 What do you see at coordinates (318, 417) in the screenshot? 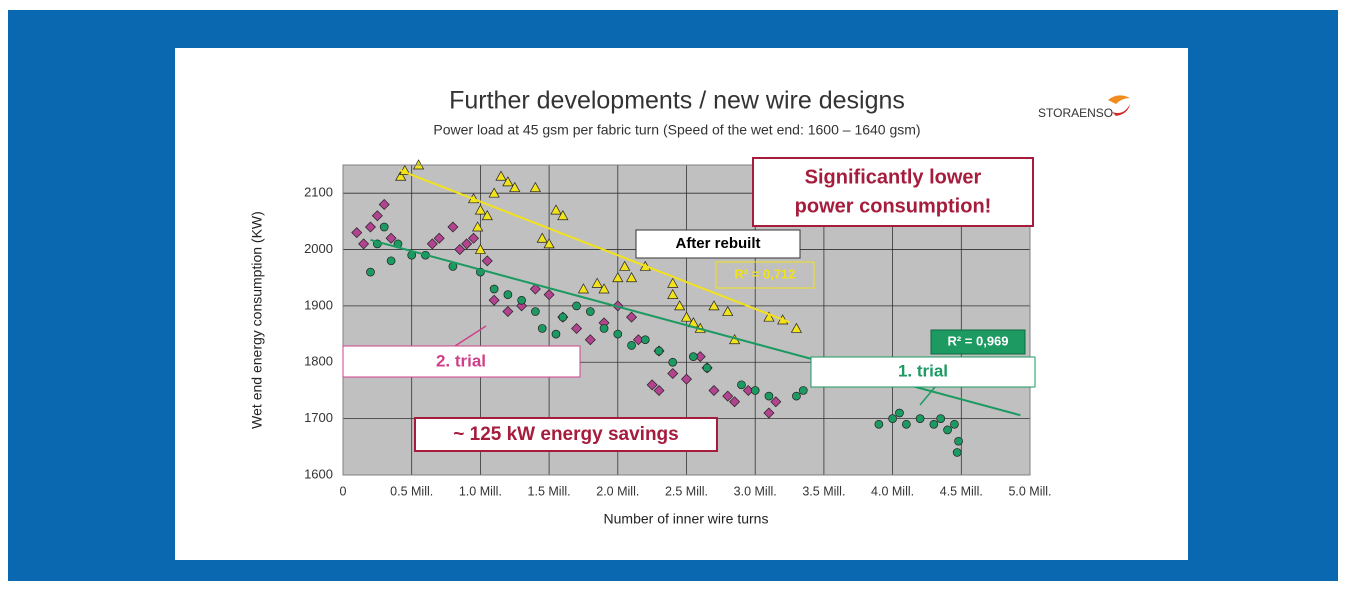
I see `y-tick-label: 1700` at bounding box center [318, 417].